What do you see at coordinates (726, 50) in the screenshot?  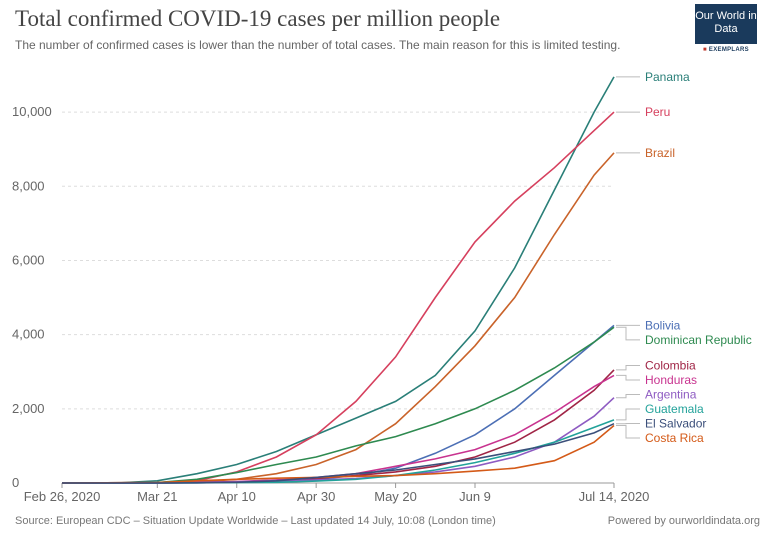 I see `logo-exemplars: ■ EXEMPLARS` at bounding box center [726, 50].